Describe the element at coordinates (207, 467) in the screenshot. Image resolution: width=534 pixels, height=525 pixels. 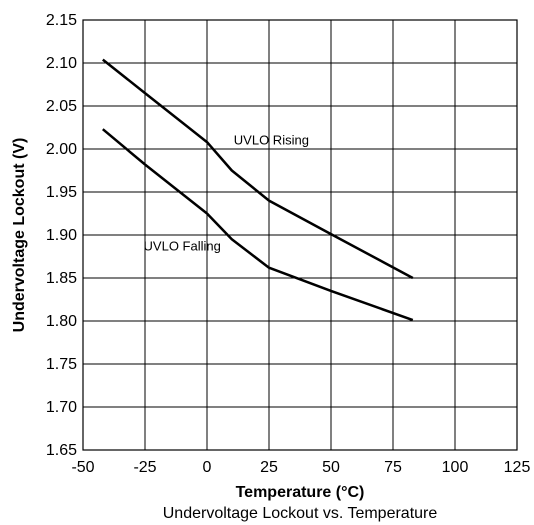
I see `x-tick-label: 0` at that location.